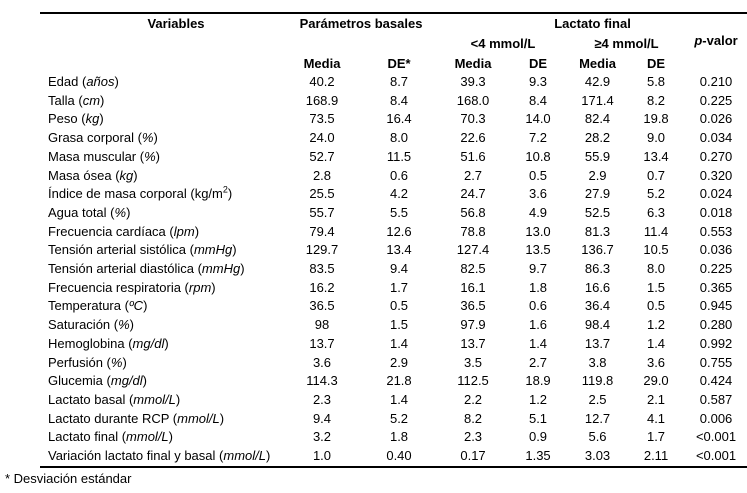 The height and width of the screenshot is (493, 747). Describe the element at coordinates (399, 437) in the screenshot. I see `cell-value: 1.8` at that location.